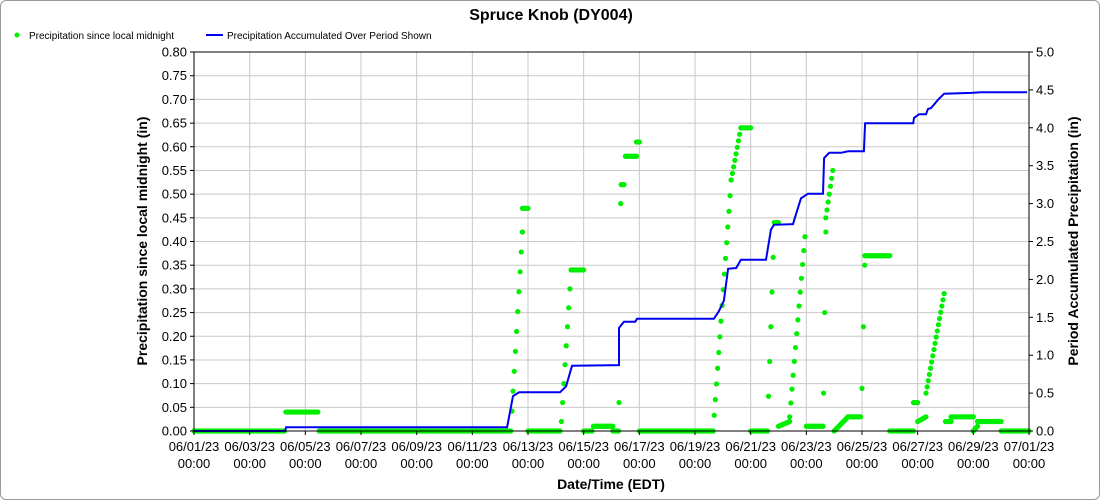 Image resolution: width=1100 pixels, height=500 pixels. Describe the element at coordinates (101, 36) in the screenshot. I see `legend-precip-midnight: Precipitation since local midnight` at that location.